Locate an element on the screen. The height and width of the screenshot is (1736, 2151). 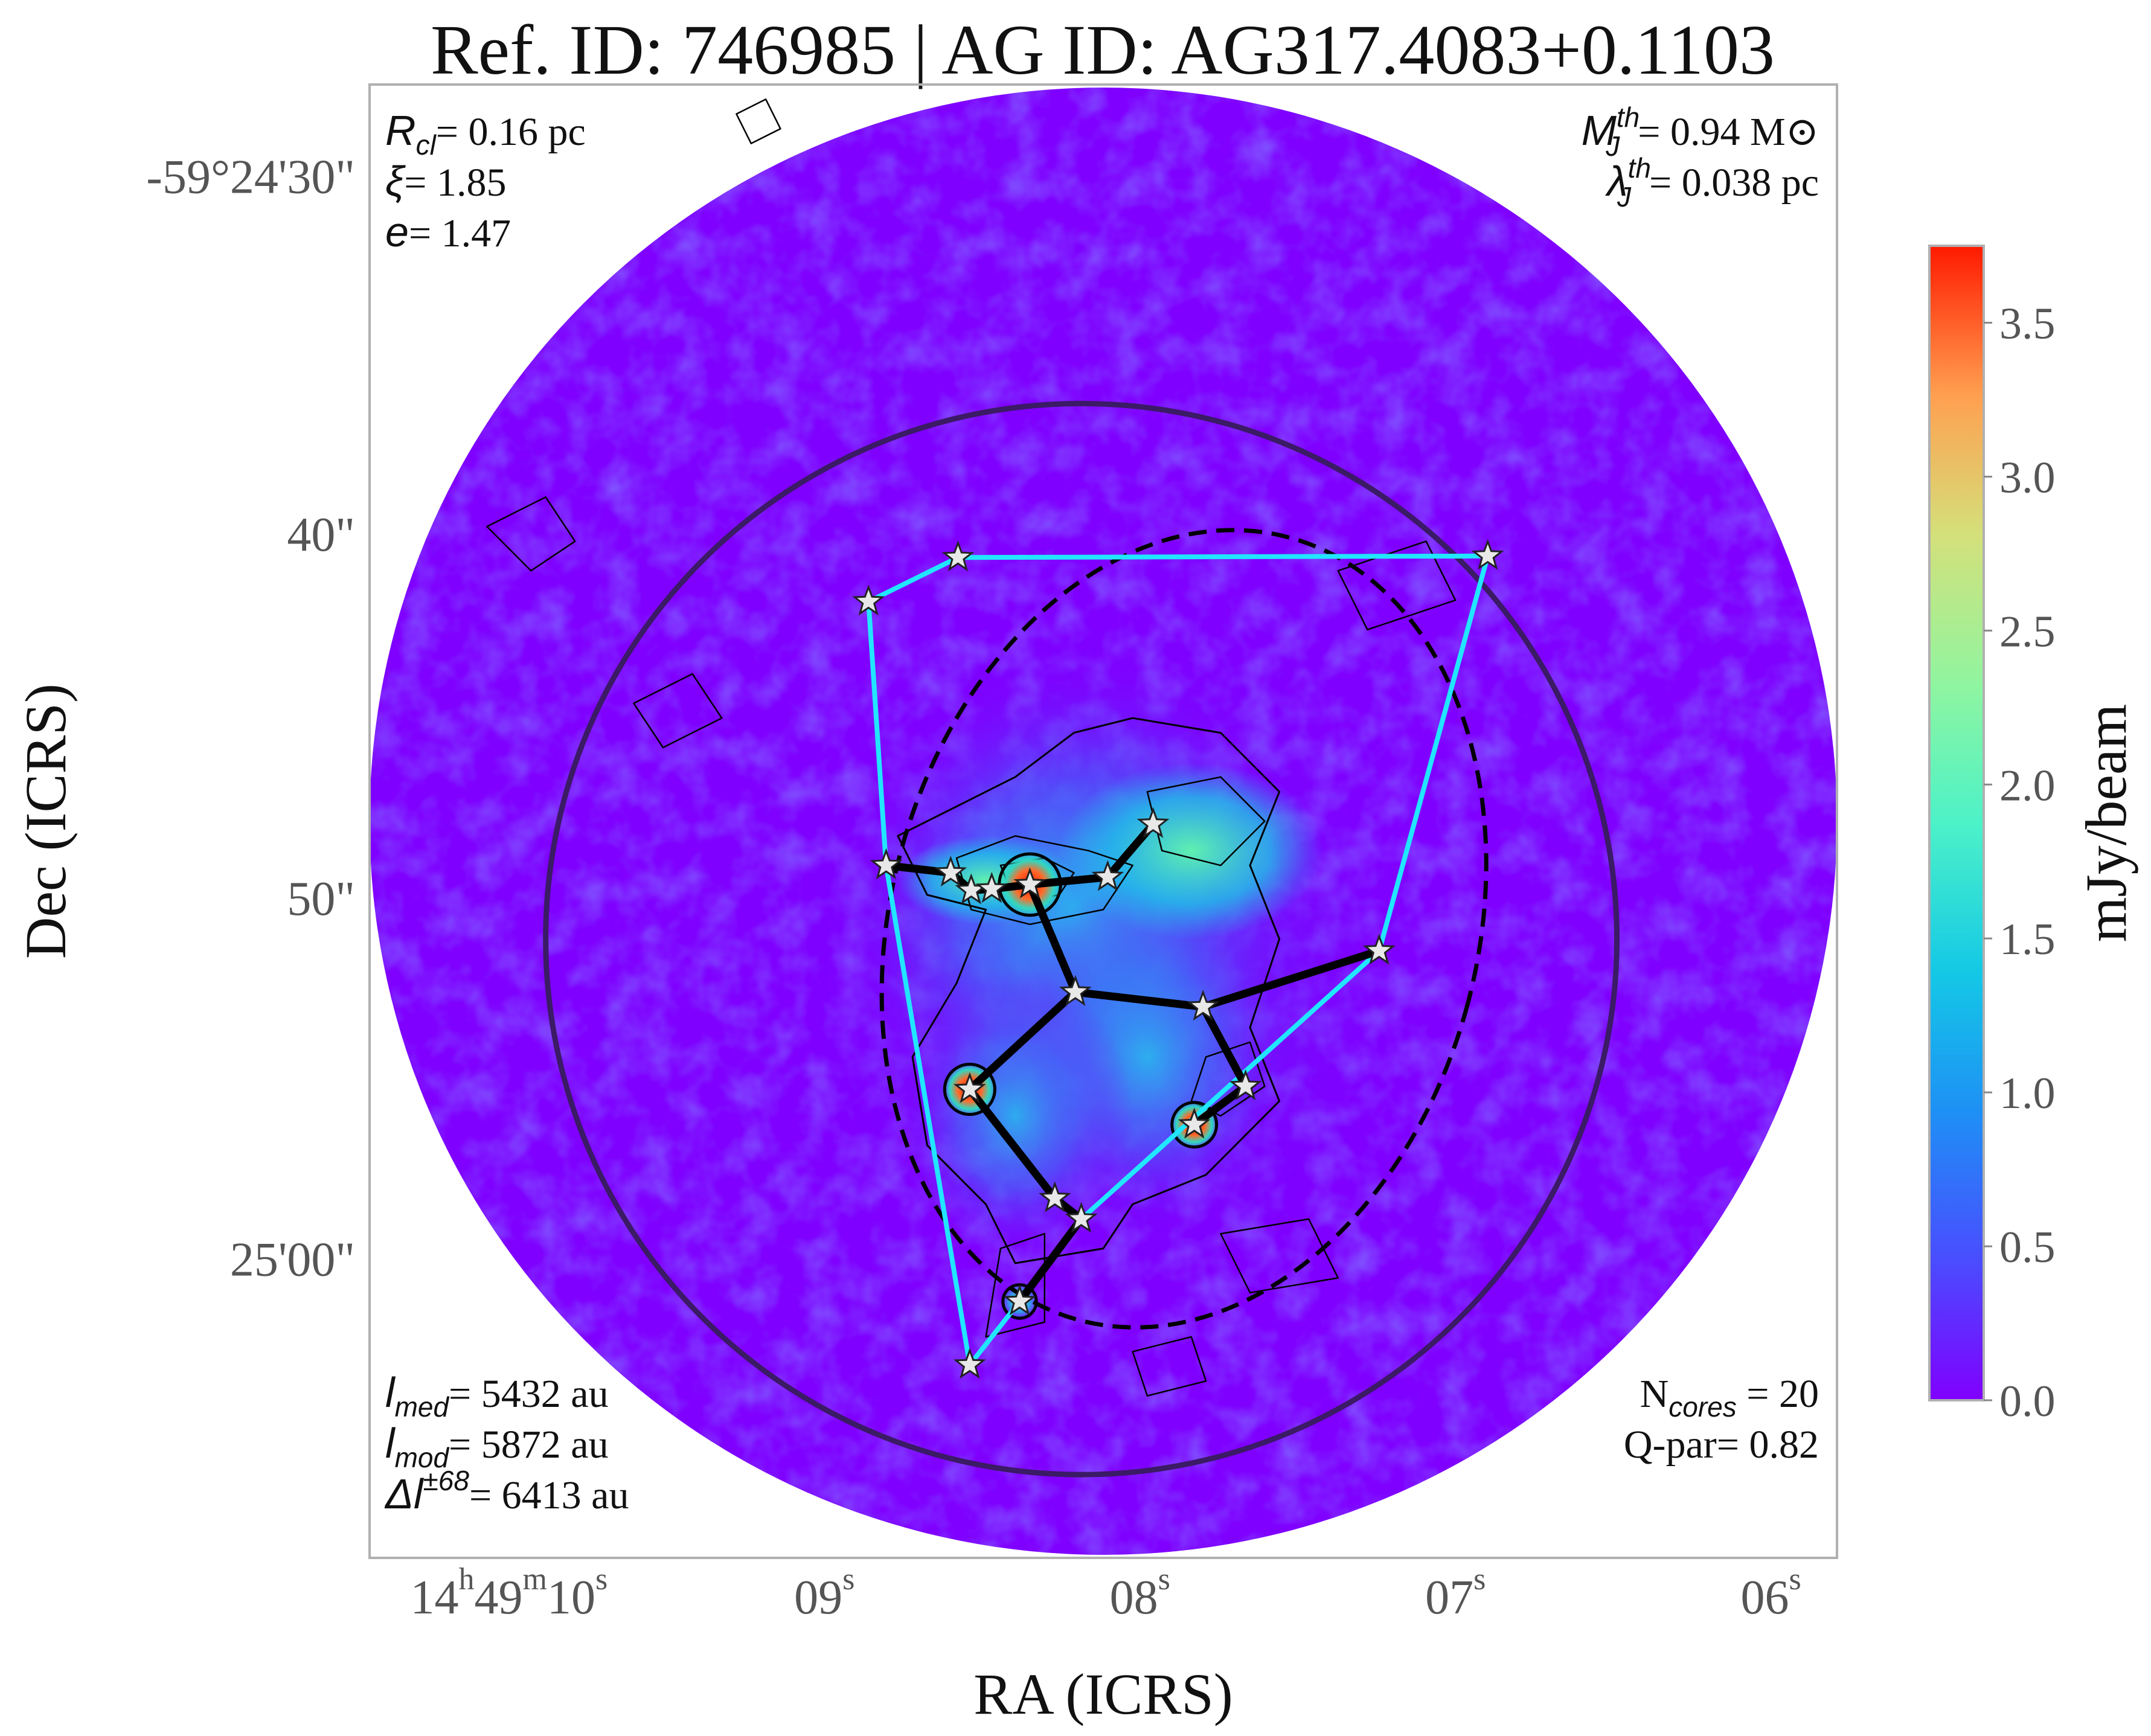
colorbar-tick-label: 1.5 is located at coordinates (2027, 939).